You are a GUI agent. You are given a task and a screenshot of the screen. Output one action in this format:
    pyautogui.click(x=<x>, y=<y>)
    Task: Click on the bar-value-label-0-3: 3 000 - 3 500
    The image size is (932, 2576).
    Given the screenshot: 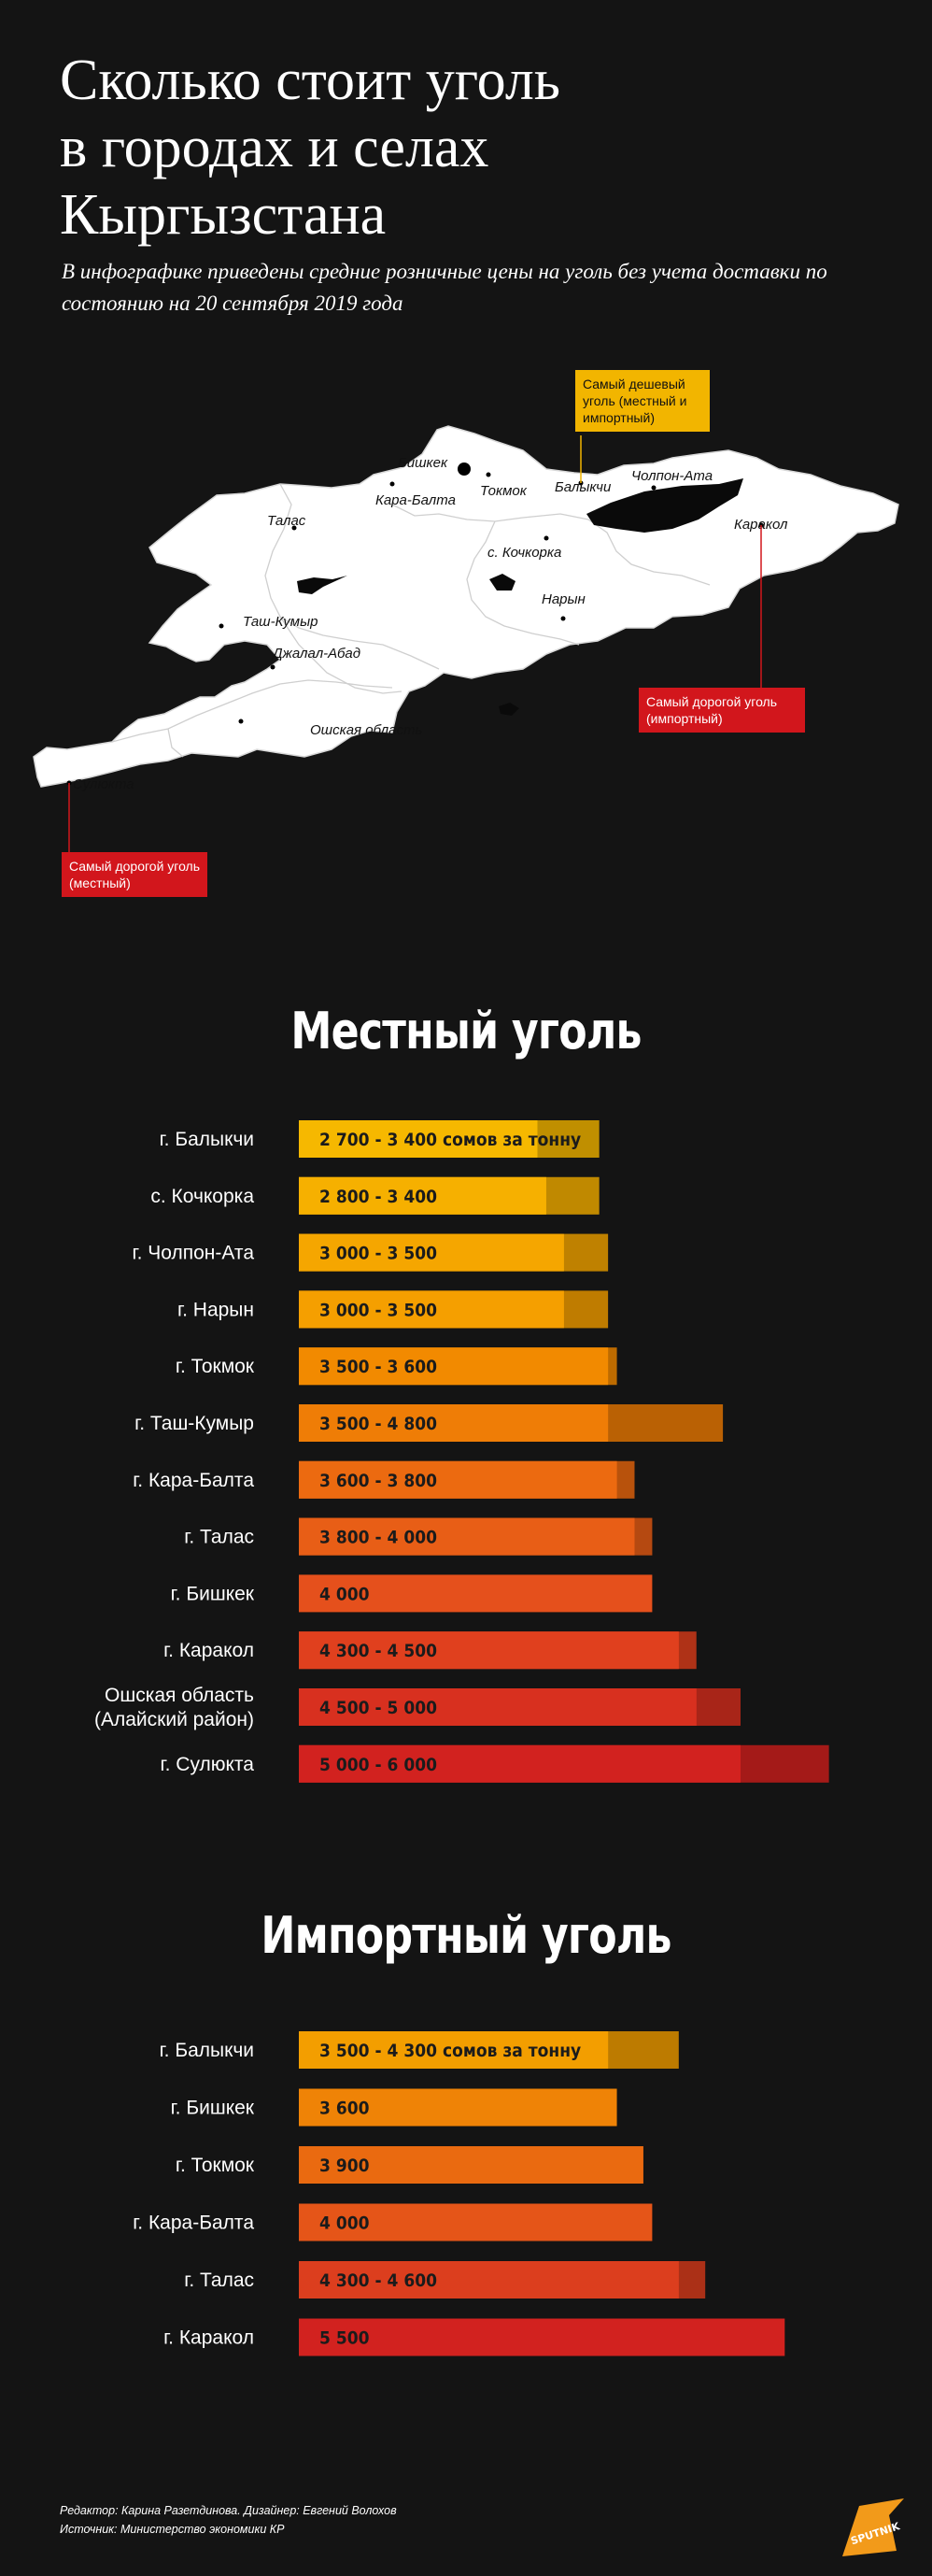 What is the action you would take?
    pyautogui.click(x=378, y=1310)
    